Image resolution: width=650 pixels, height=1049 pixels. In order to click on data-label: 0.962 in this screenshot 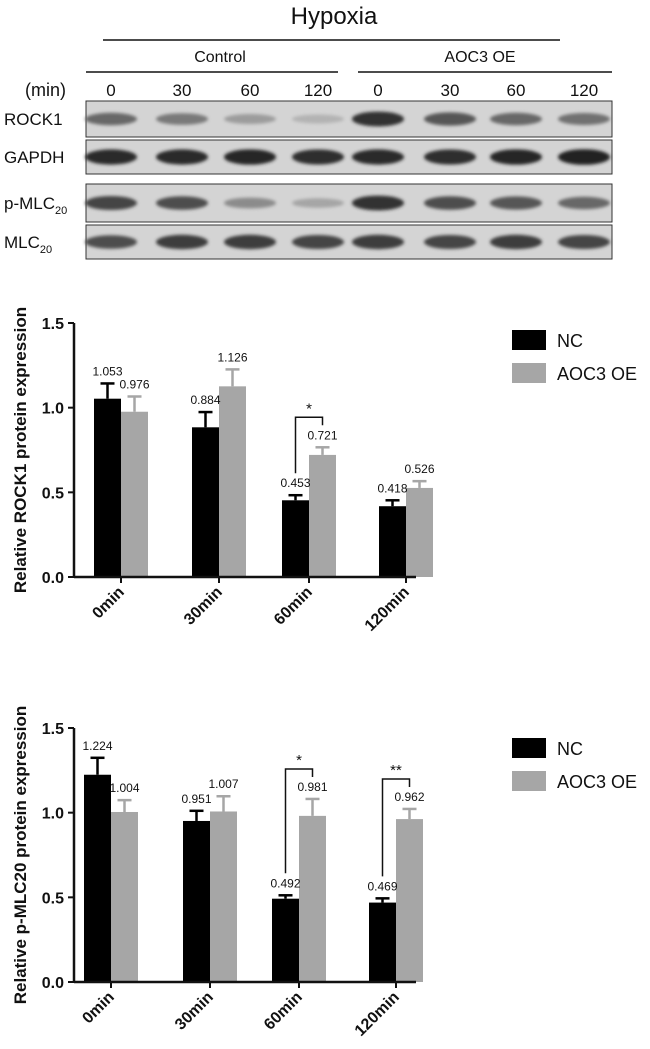, I will do `click(409, 797)`.